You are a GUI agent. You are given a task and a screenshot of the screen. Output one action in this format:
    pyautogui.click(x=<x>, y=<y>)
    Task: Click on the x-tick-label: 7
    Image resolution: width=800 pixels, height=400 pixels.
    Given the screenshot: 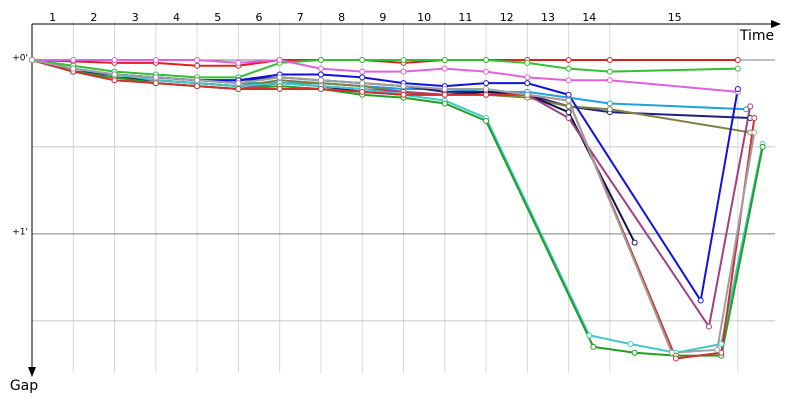 What is the action you would take?
    pyautogui.click(x=300, y=17)
    